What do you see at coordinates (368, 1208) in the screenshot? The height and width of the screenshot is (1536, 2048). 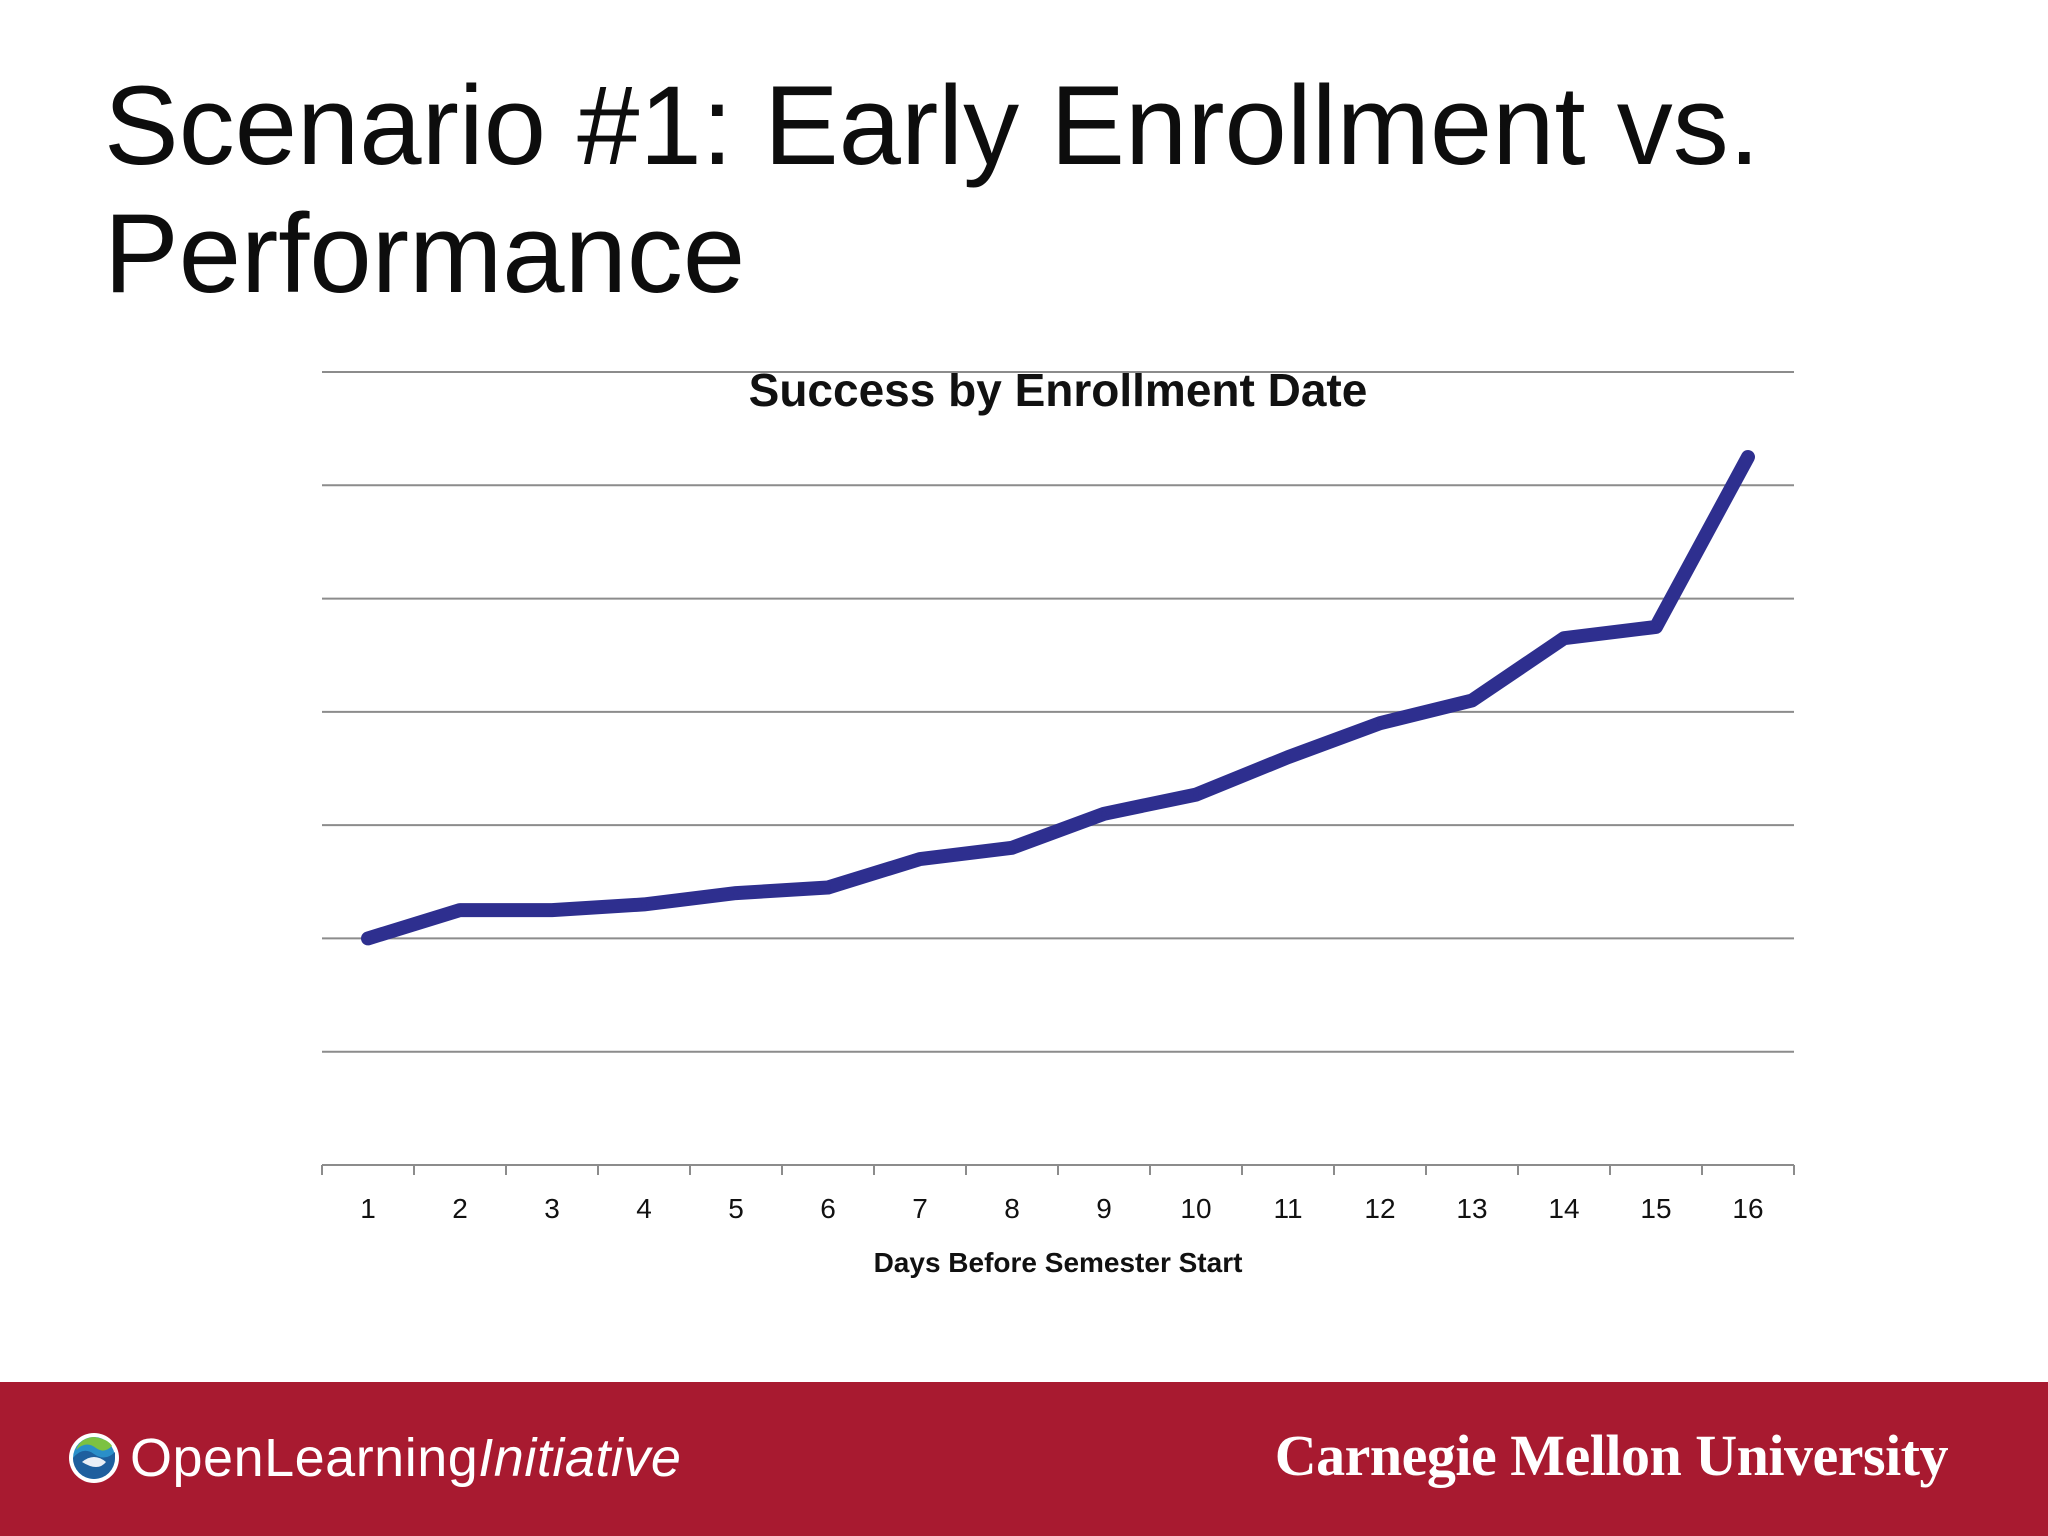 I see `x-tick-label: 1` at bounding box center [368, 1208].